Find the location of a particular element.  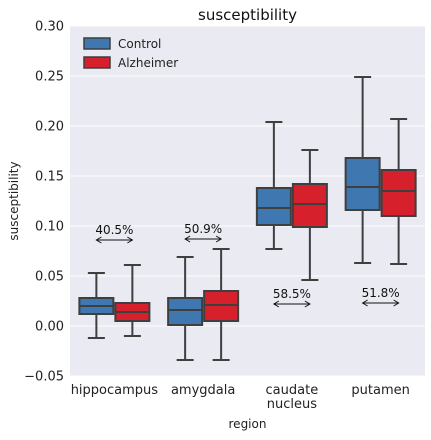

y-tick-label: 0.10 is located at coordinates (49, 227).